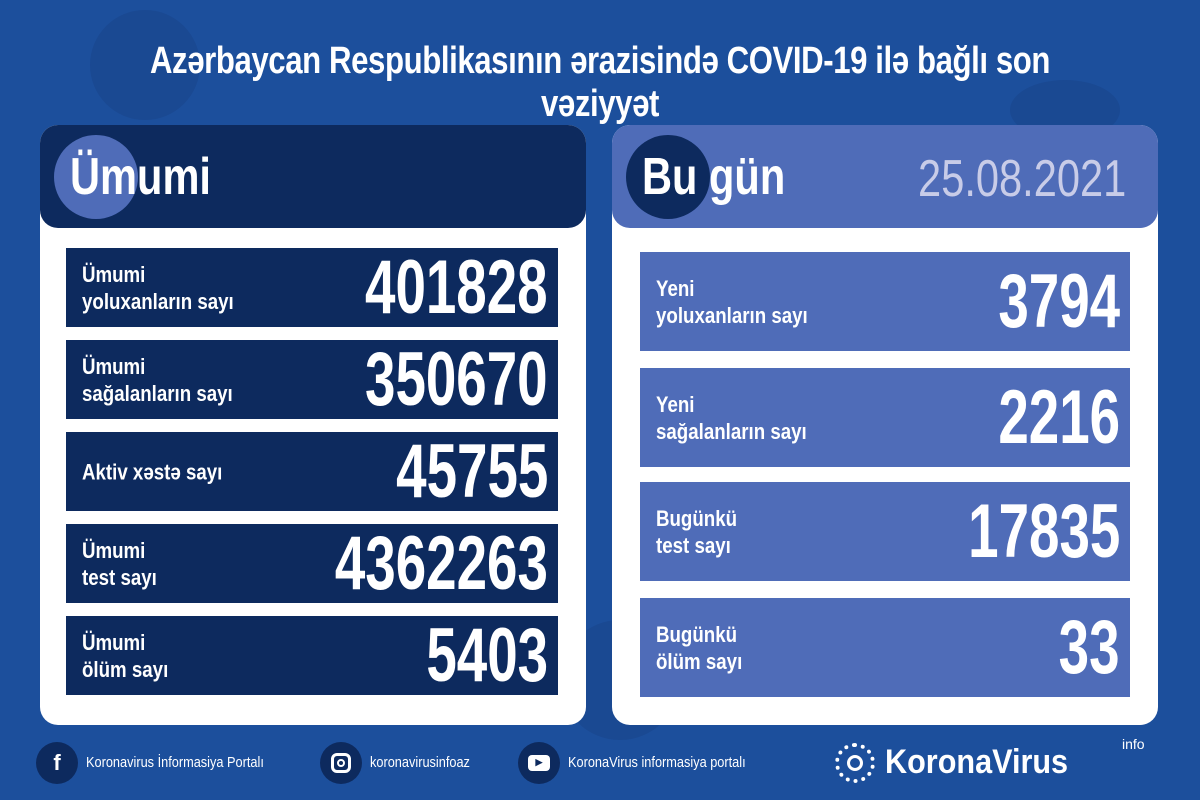 This screenshot has height=800, width=1200. I want to click on report-date: 25.08.2021, so click(1021, 179).